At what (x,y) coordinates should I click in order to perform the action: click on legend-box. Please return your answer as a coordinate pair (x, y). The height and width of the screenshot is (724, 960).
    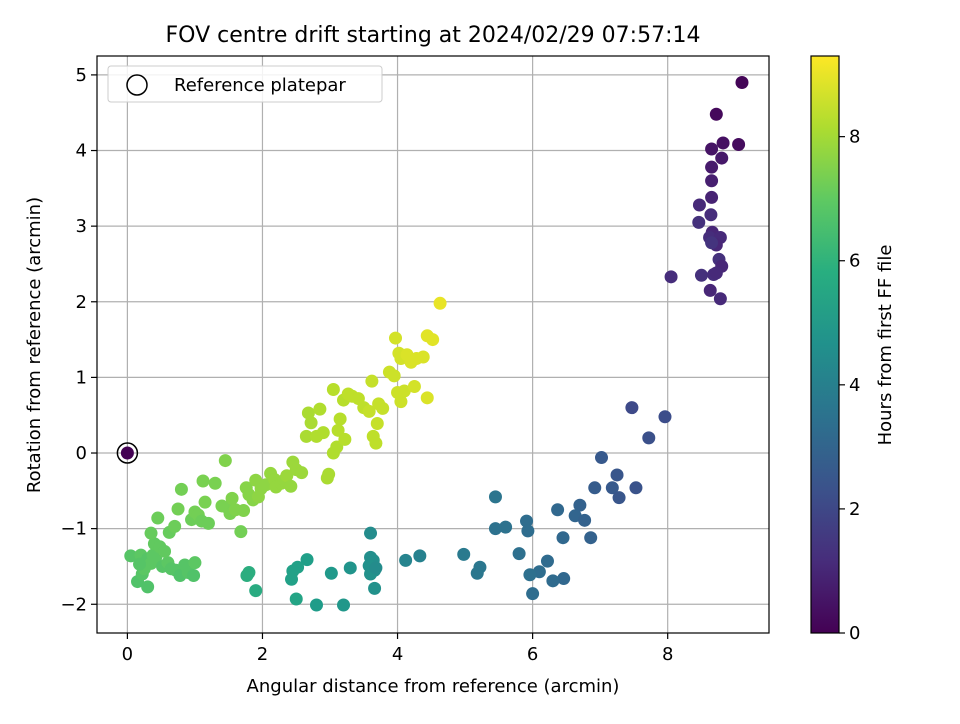
    Looking at the image, I should click on (245, 84).